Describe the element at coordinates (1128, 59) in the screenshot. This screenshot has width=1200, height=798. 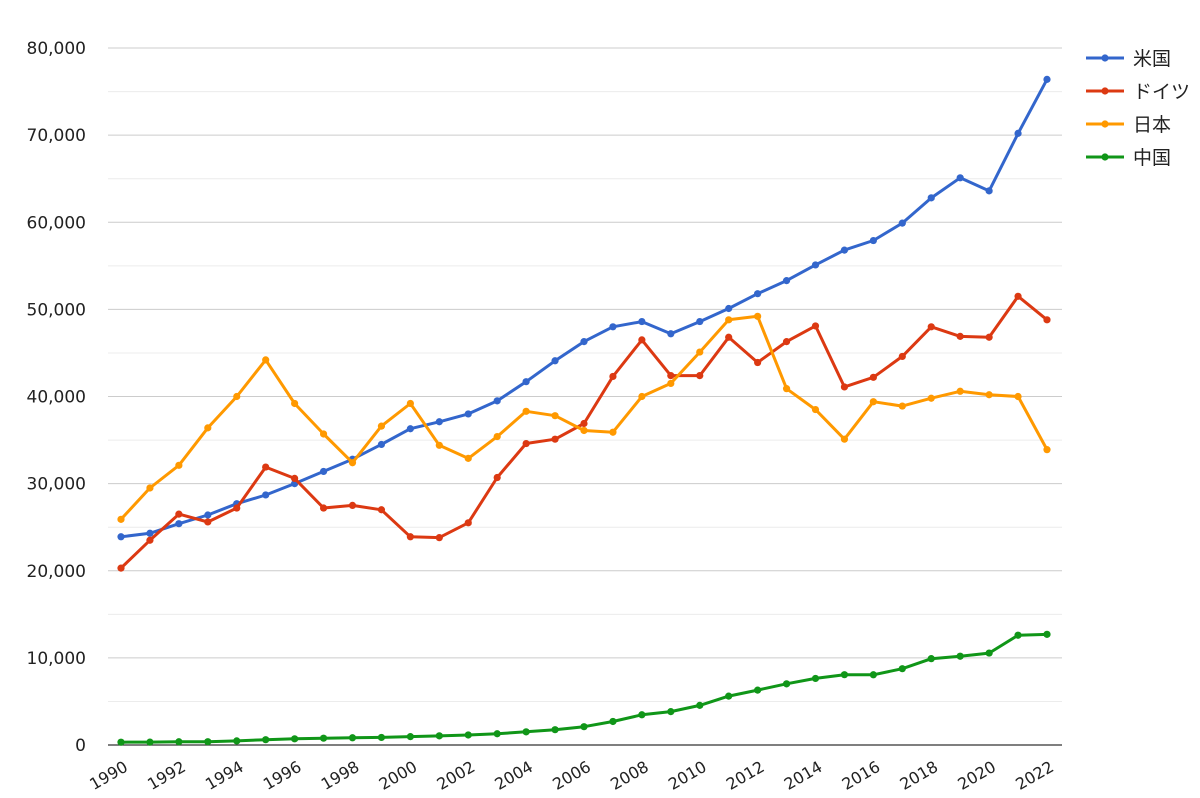
I see `legend-item: 米国` at that location.